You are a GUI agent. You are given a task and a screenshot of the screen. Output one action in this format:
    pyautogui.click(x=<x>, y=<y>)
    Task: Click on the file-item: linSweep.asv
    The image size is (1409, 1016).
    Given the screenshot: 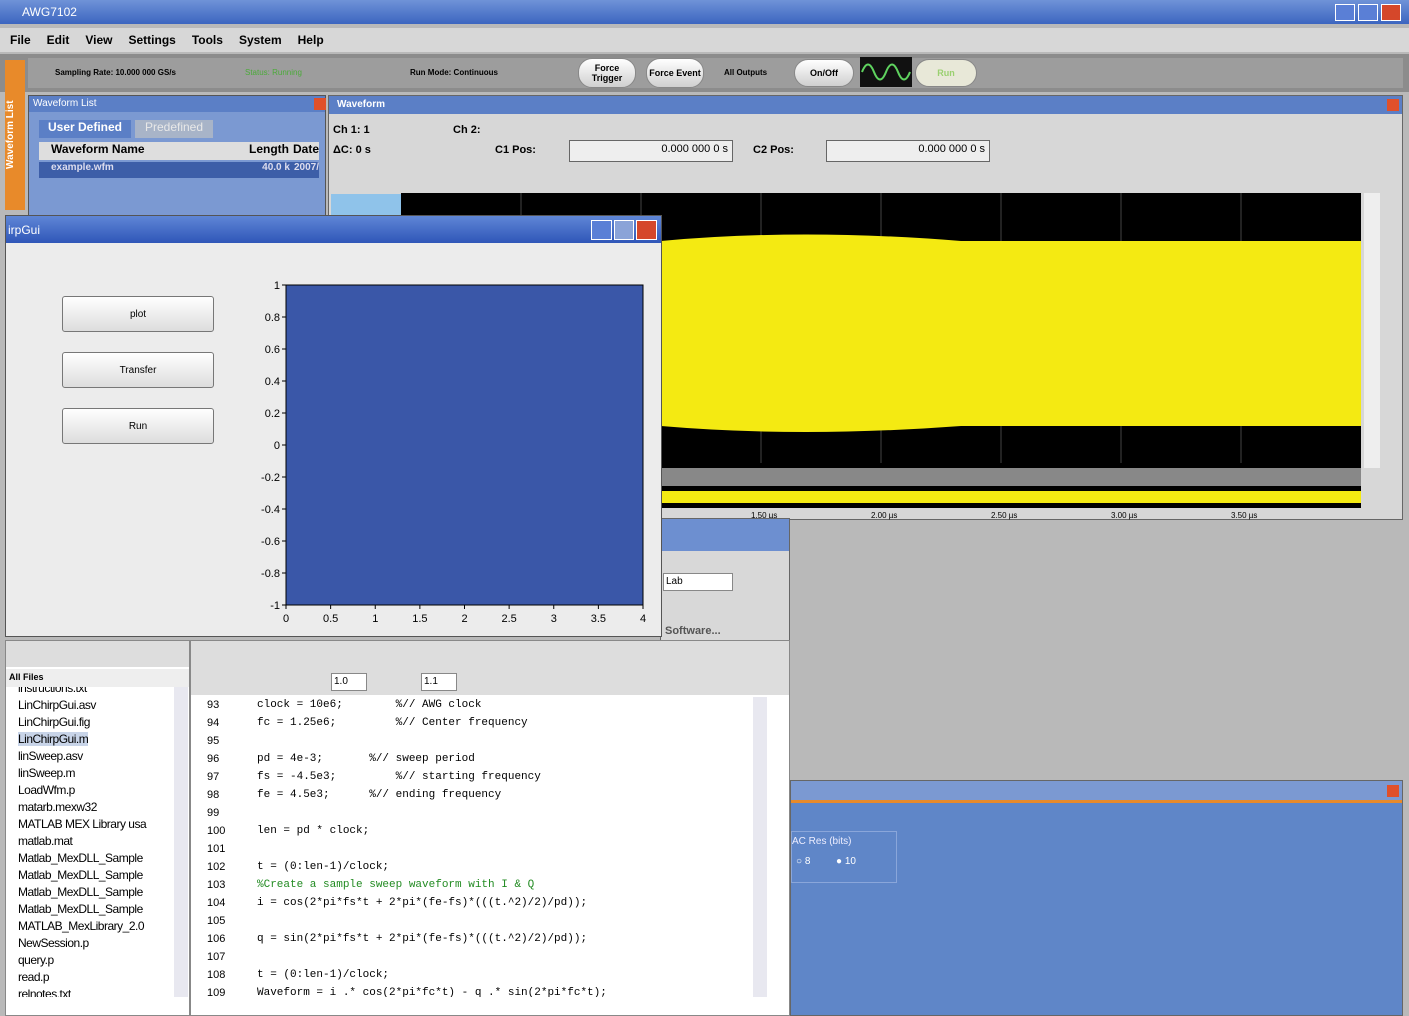 What is the action you would take?
    pyautogui.click(x=50, y=756)
    